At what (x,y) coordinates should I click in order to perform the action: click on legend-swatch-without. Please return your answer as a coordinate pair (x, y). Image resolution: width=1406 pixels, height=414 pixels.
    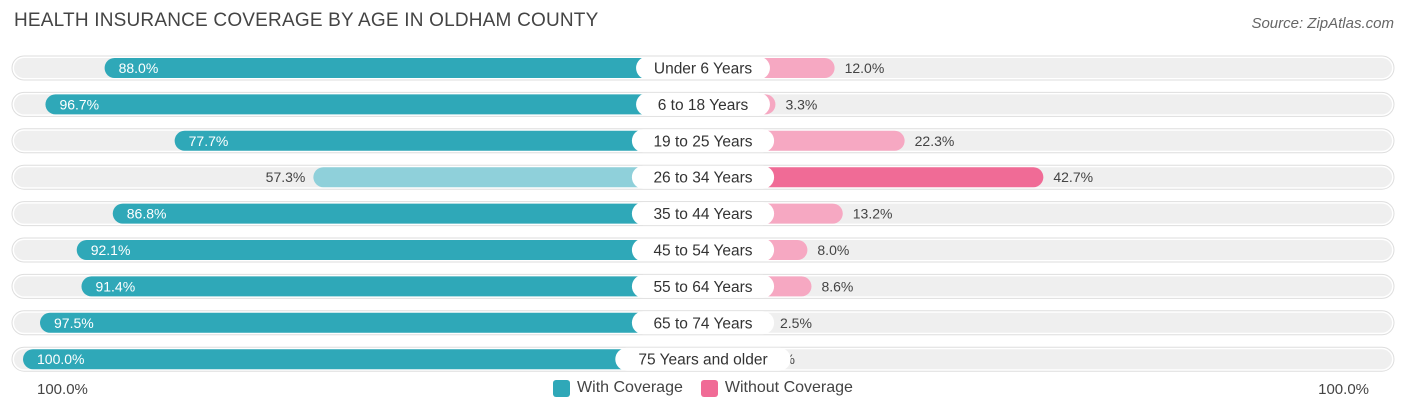
    Looking at the image, I should click on (709, 388).